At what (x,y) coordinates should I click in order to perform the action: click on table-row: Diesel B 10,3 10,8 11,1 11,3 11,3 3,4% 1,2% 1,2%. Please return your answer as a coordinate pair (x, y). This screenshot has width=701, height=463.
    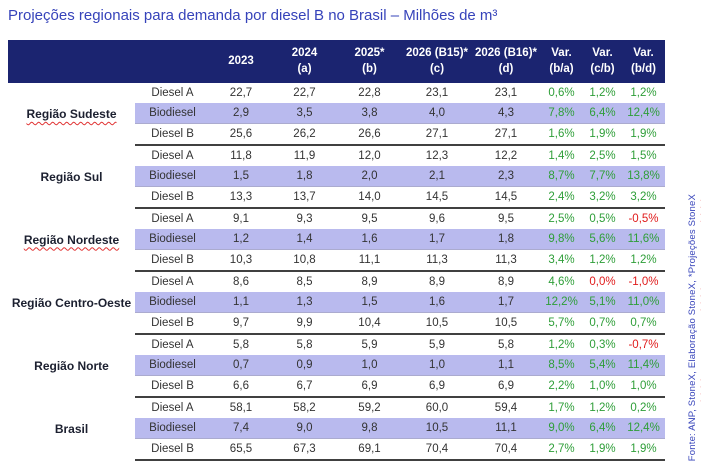
    Looking at the image, I should click on (336, 260).